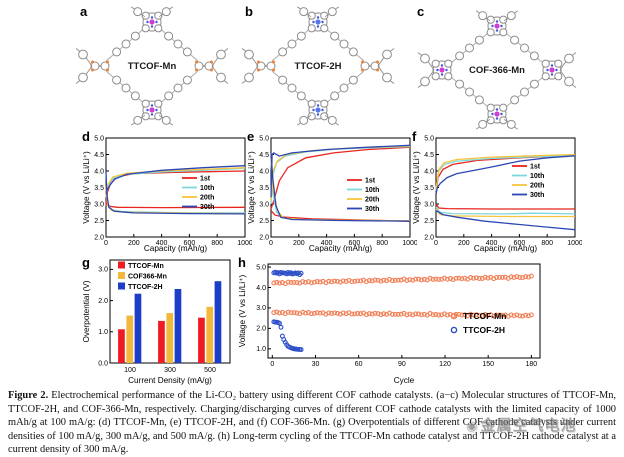 Image resolution: width=624 pixels, height=457 pixels. What do you see at coordinates (121, 286) in the screenshot?
I see `legend-swatch` at bounding box center [121, 286].